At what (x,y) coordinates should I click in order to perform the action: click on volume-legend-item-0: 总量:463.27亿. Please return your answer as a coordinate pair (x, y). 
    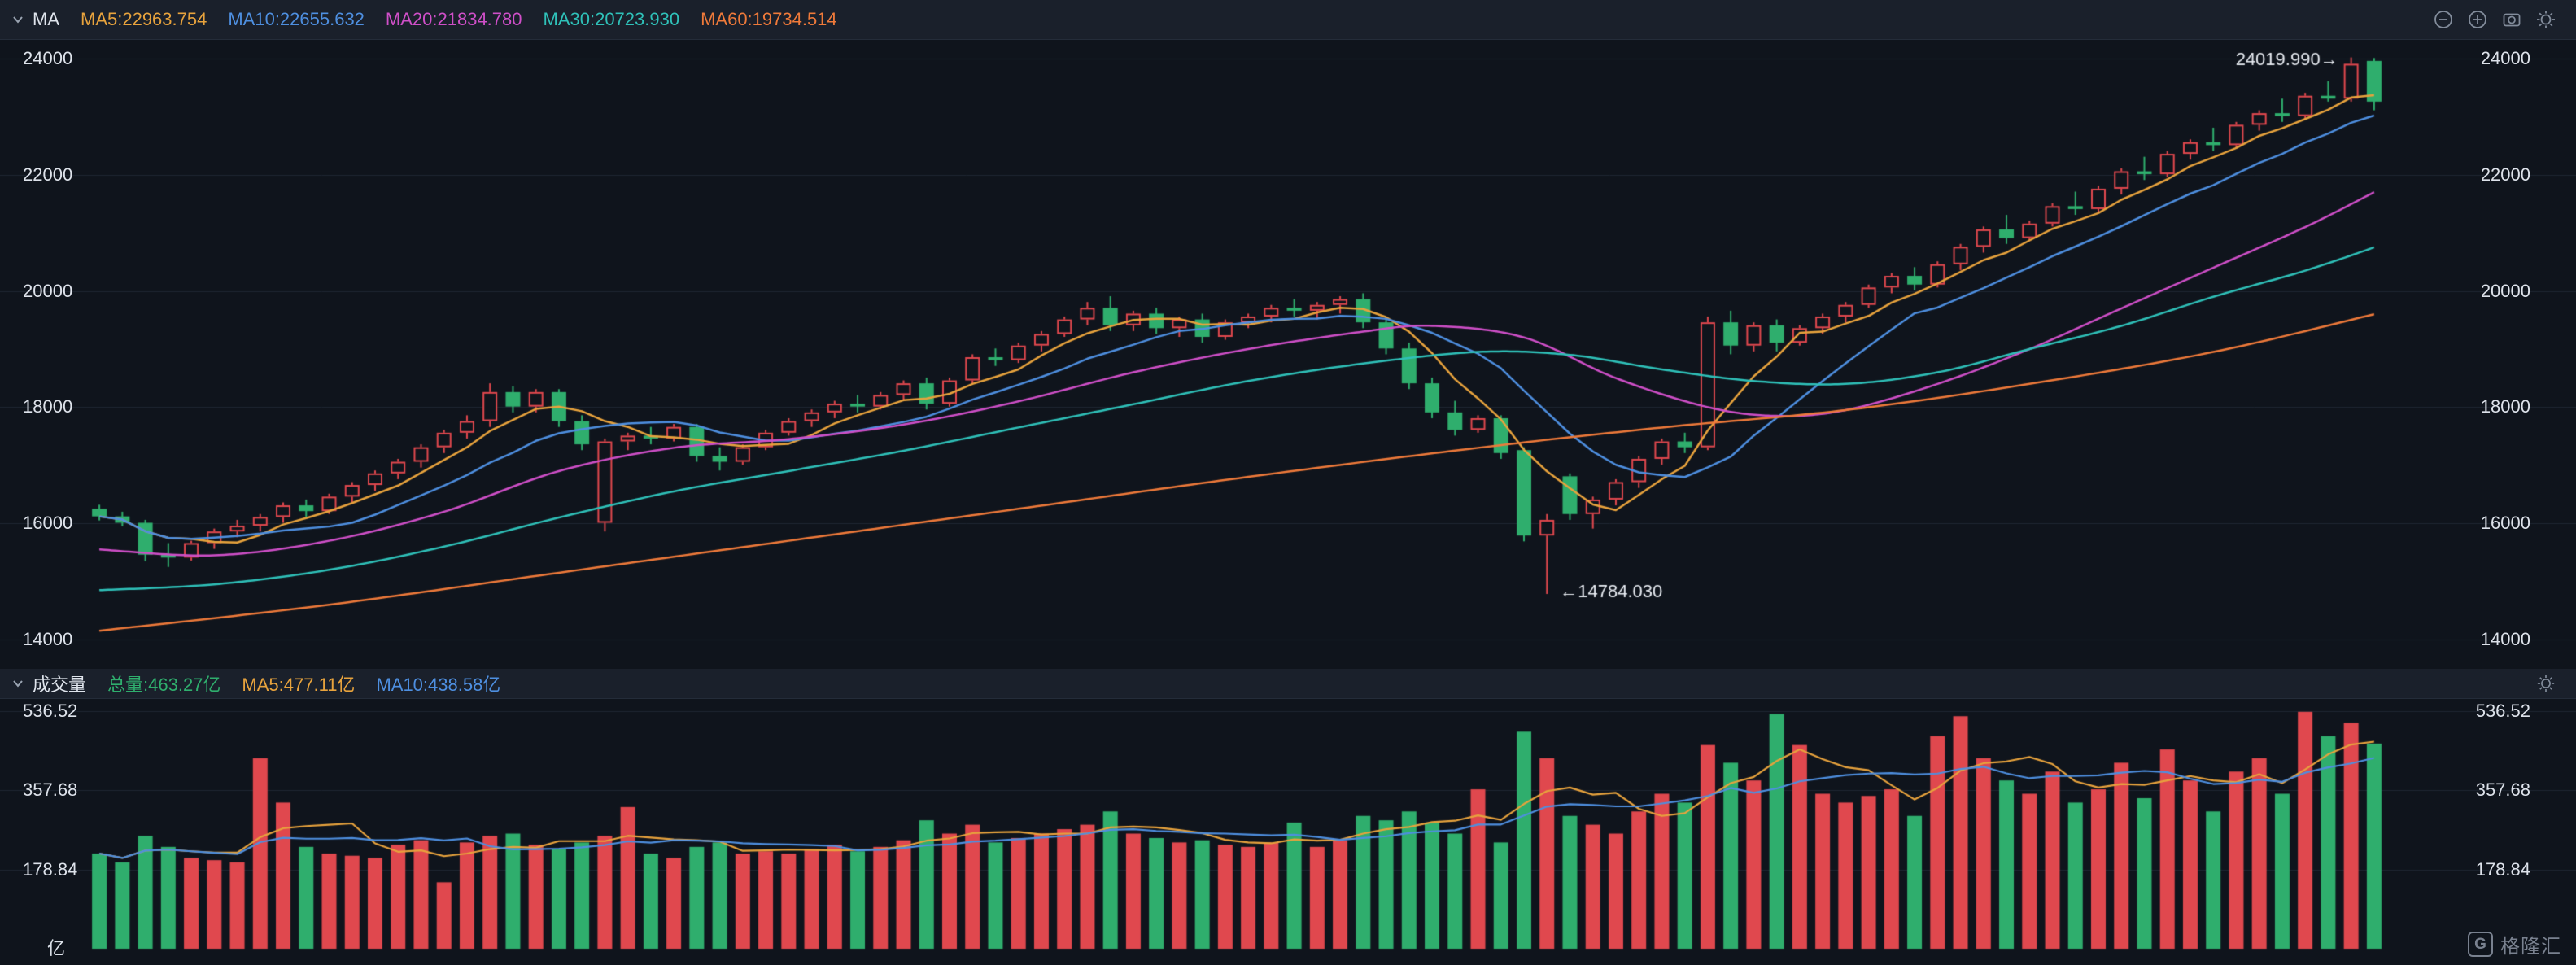
    Looking at the image, I should click on (164, 685).